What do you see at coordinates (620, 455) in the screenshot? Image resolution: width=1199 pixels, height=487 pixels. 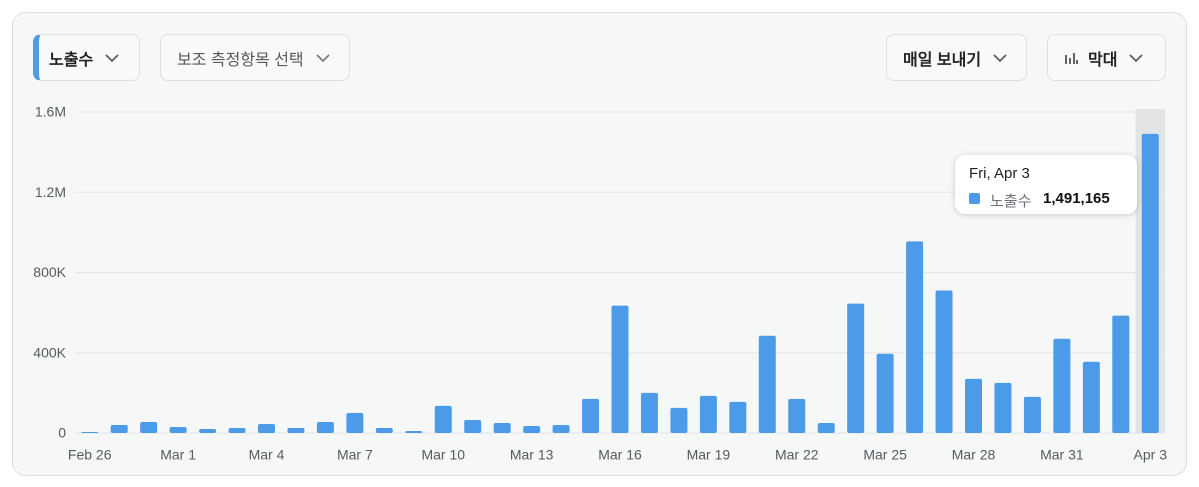 I see `x-tick-label: Mar 16` at bounding box center [620, 455].